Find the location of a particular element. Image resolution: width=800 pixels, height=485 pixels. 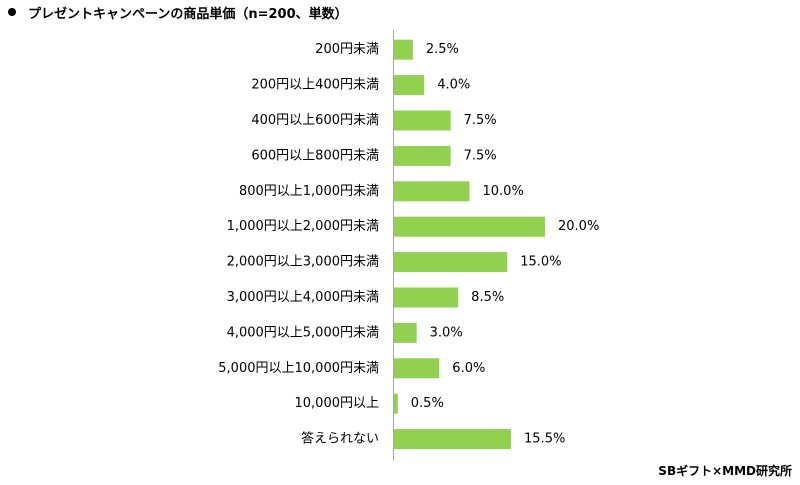

data-label: 10.0% is located at coordinates (503, 191).